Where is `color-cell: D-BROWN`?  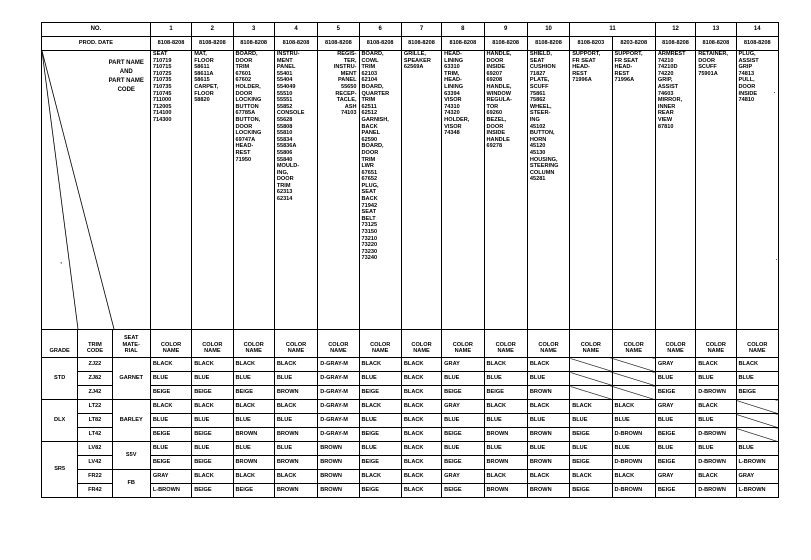 color-cell: D-BROWN is located at coordinates (716, 434).